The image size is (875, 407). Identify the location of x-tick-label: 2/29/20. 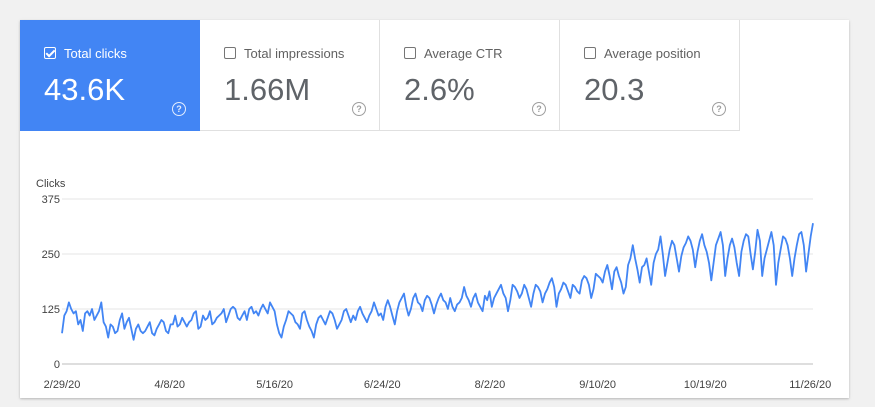
(62, 385).